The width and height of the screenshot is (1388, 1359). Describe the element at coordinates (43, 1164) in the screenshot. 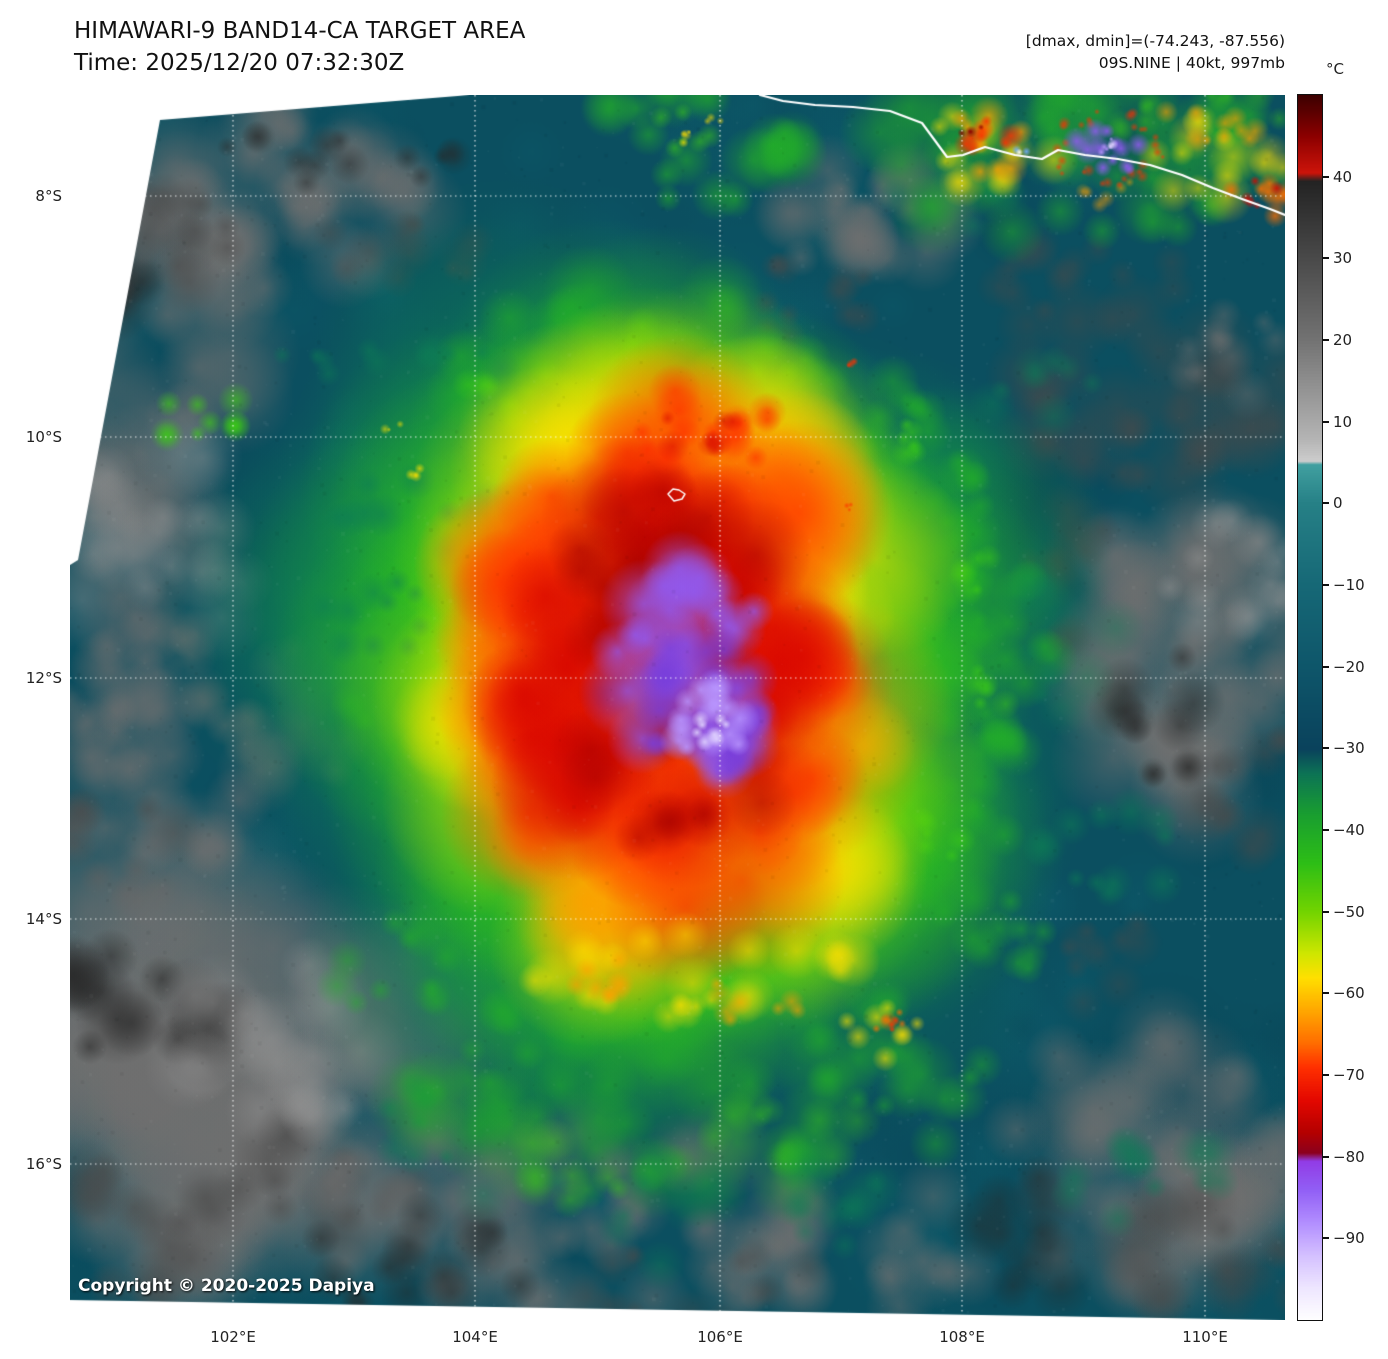

I see `lat-label-16s: 16°S` at that location.